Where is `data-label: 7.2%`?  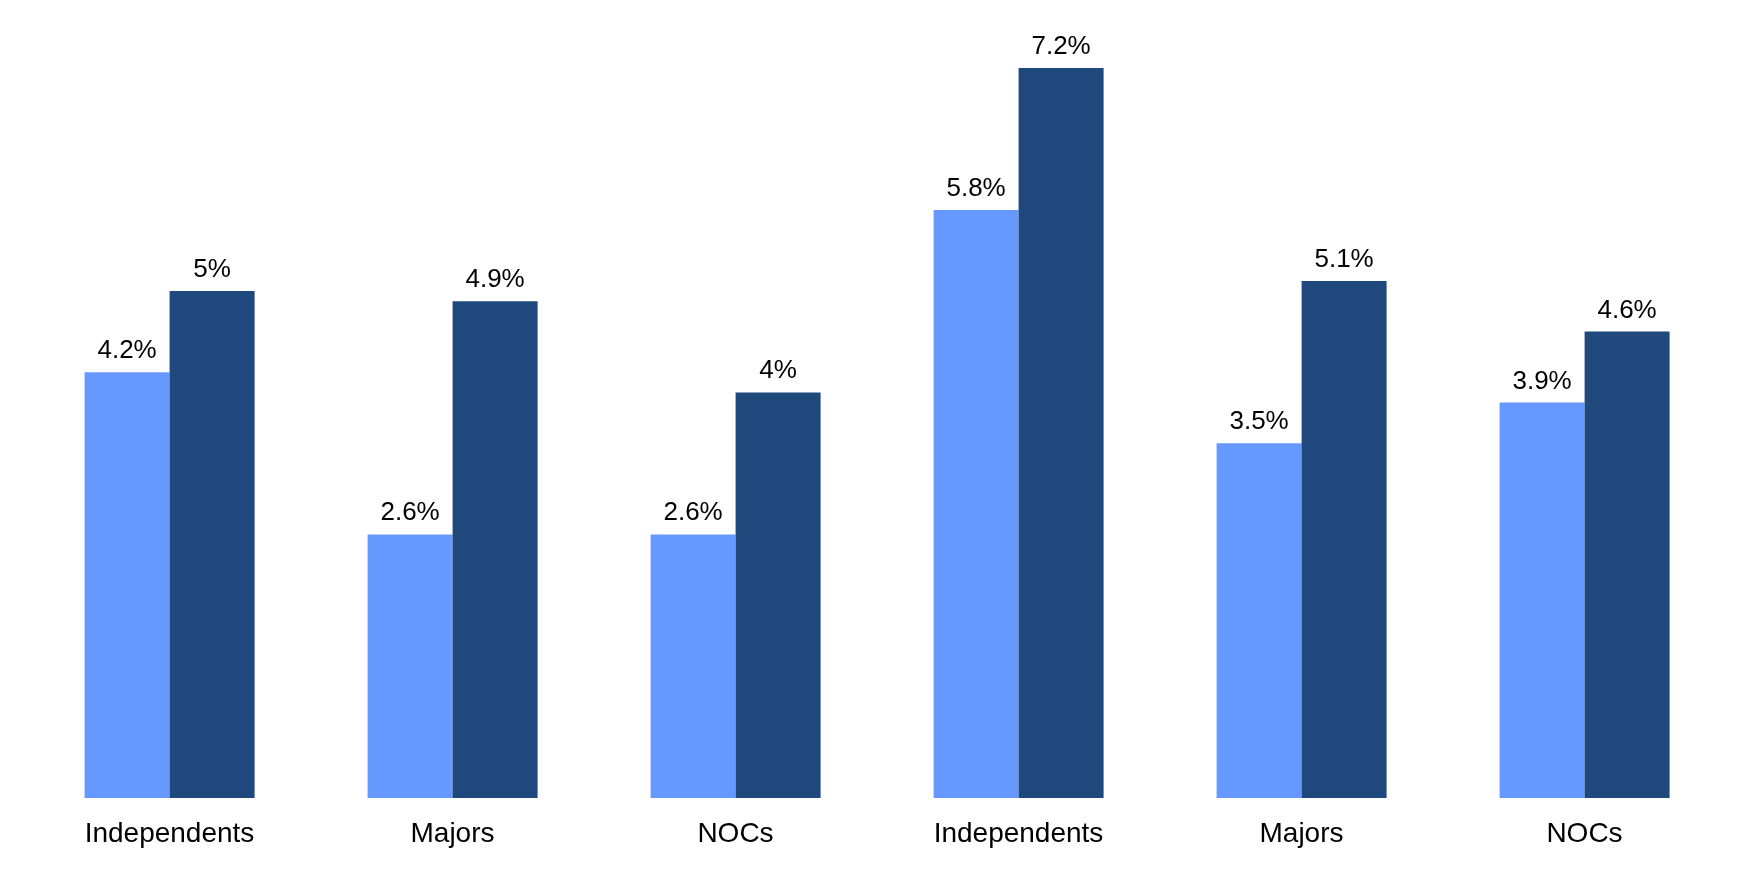
data-label: 7.2% is located at coordinates (1061, 45).